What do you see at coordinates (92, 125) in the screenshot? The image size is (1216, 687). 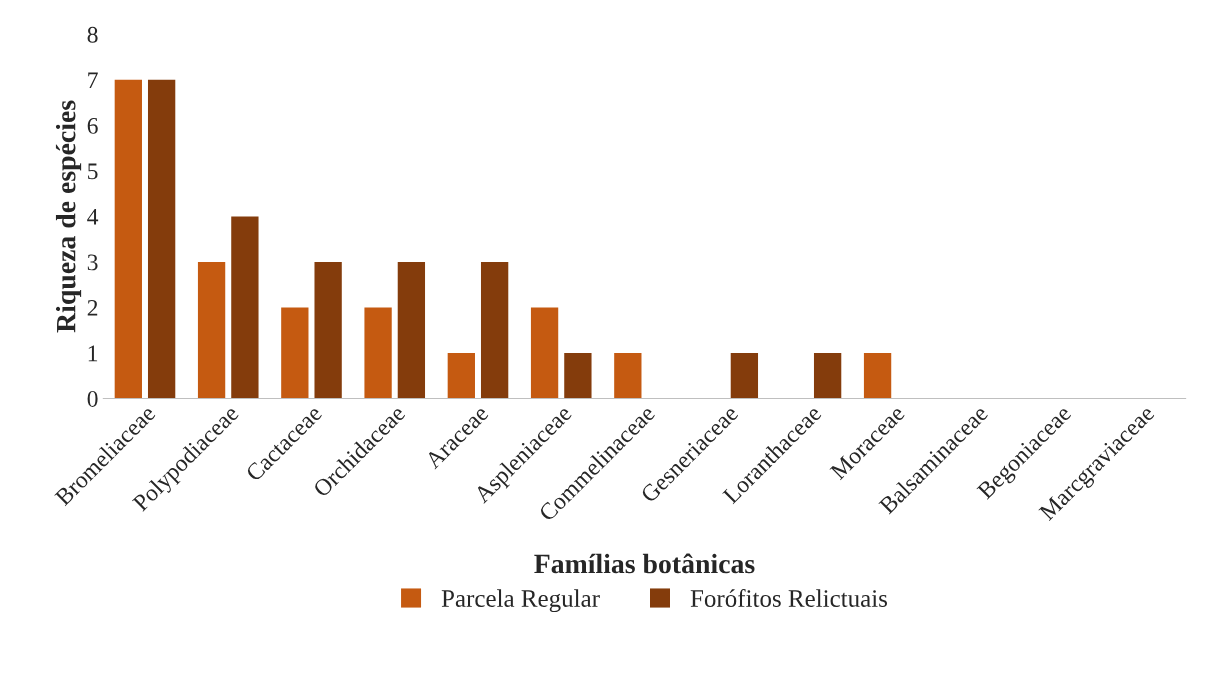 I see `y-tick-label: 6` at bounding box center [92, 125].